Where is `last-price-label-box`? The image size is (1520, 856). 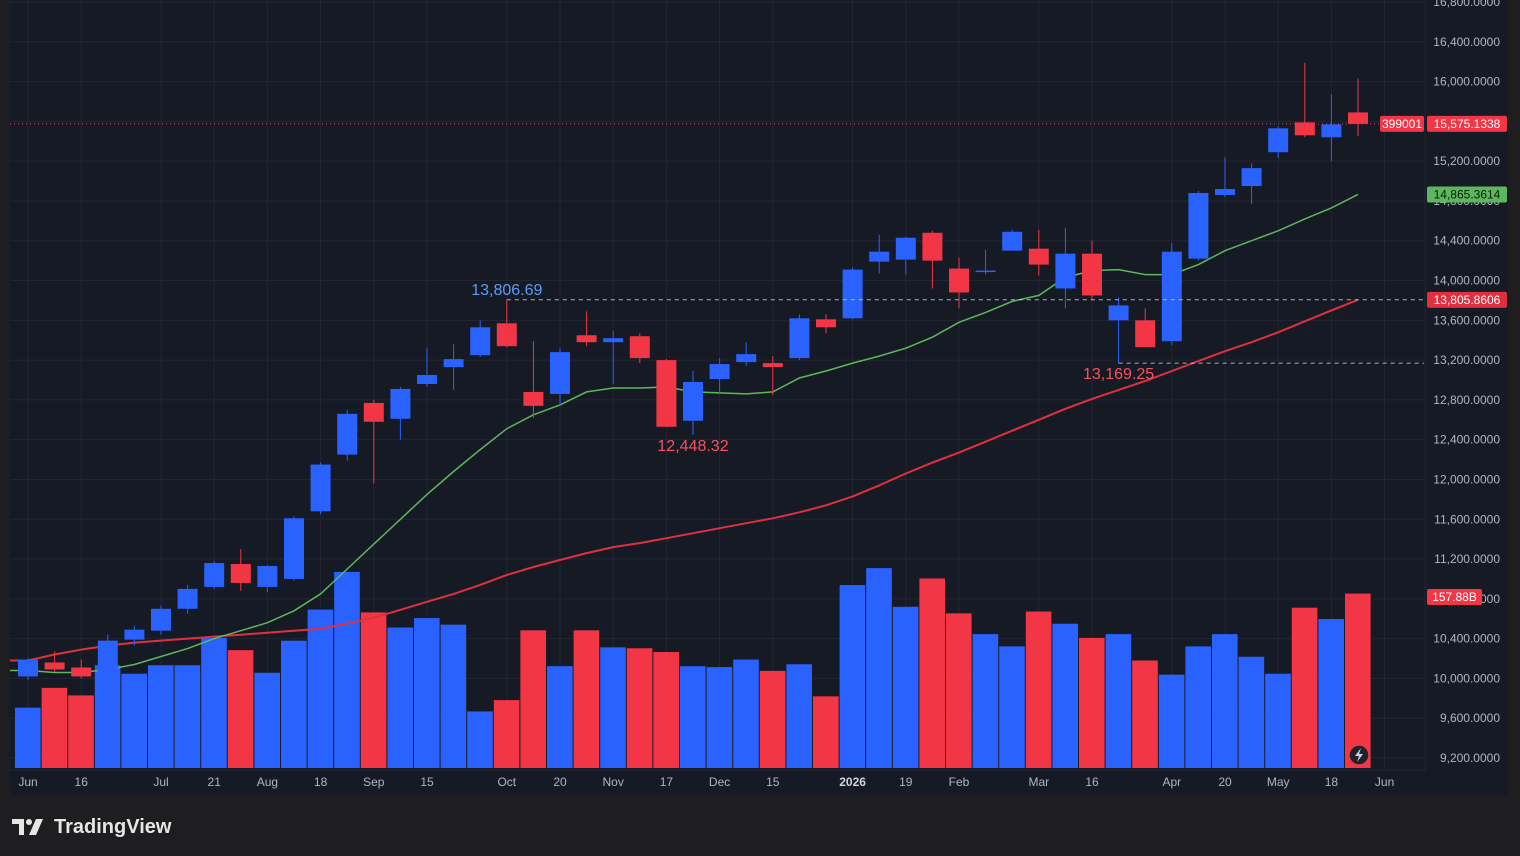 last-price-label-box is located at coordinates (1467, 123).